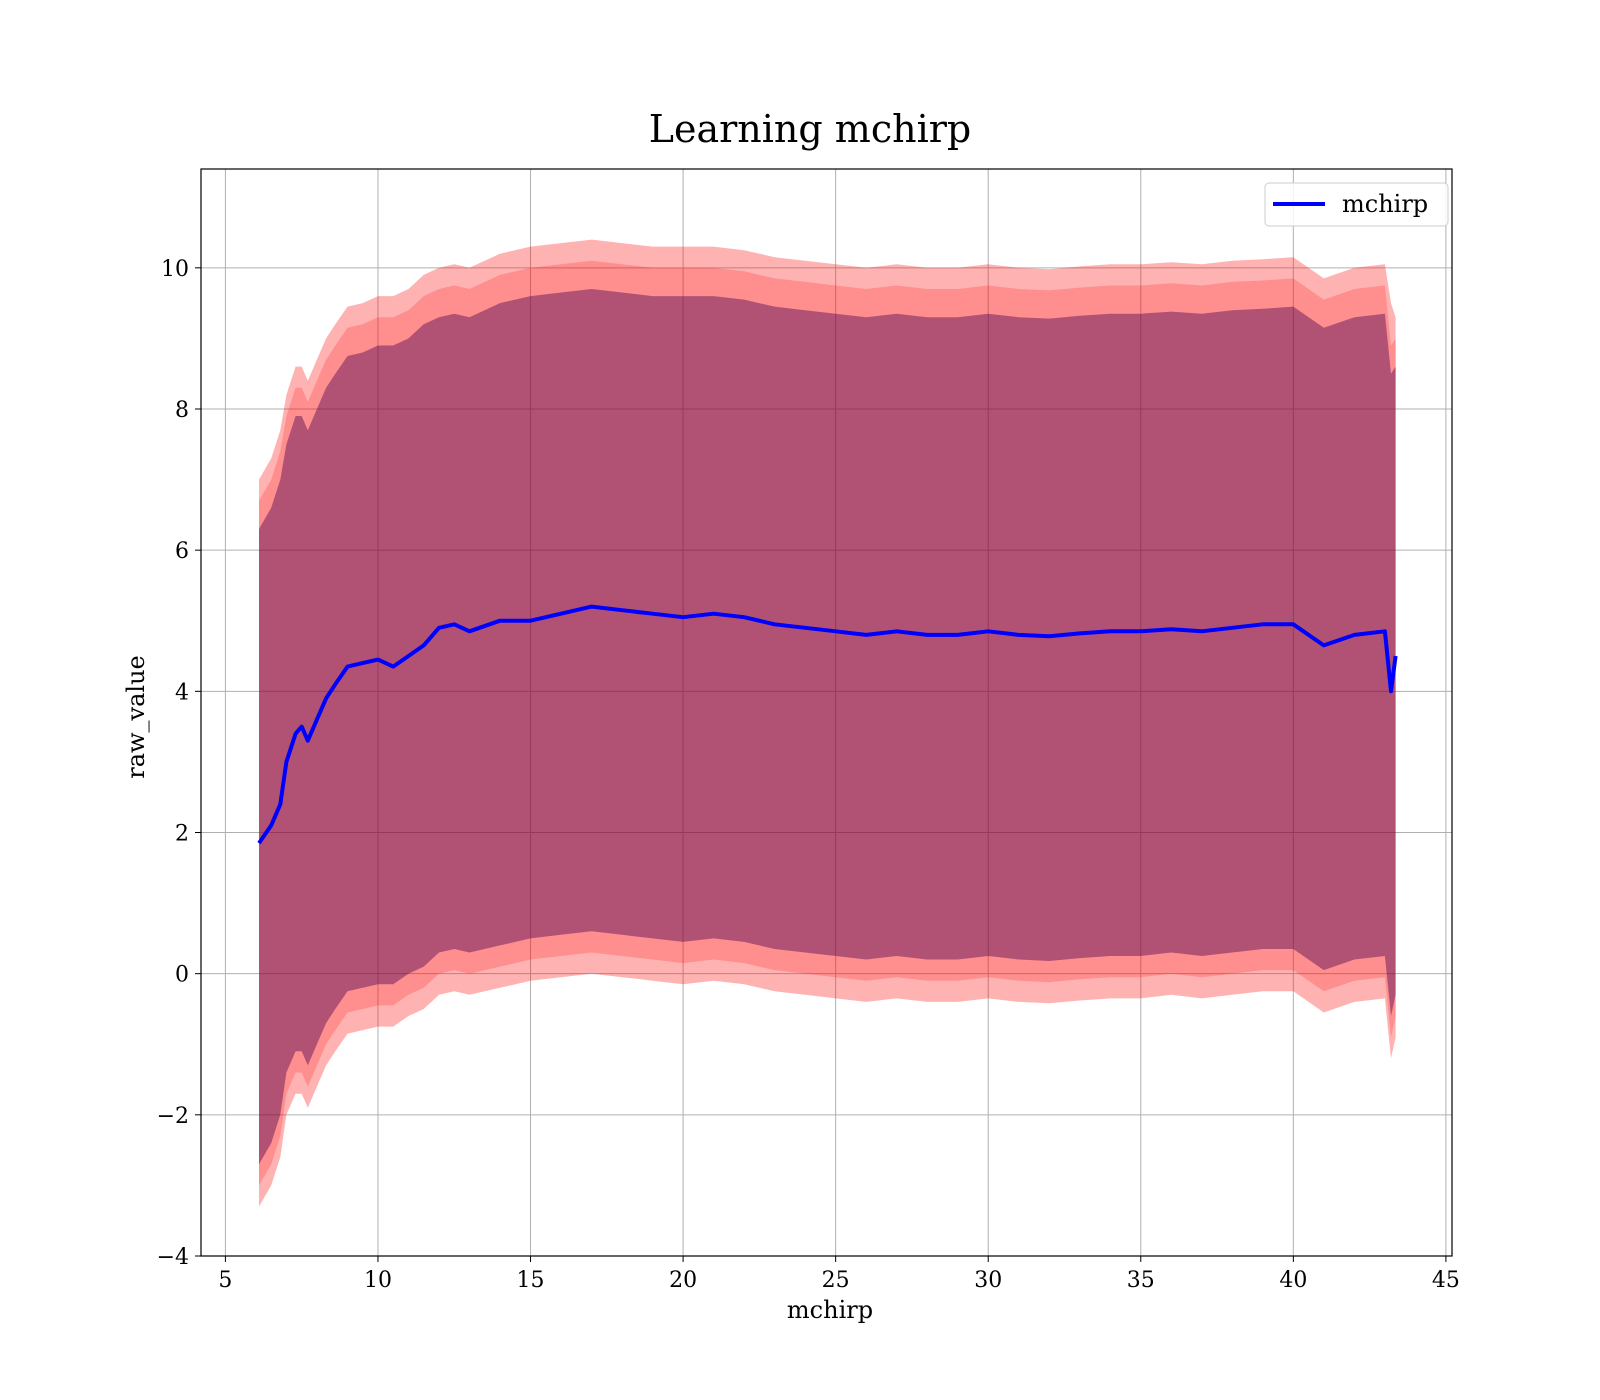 The height and width of the screenshot is (1400, 1600). I want to click on y-axis-ticks: −4 −2 0 2 4 6 8 10, so click(179, 763).